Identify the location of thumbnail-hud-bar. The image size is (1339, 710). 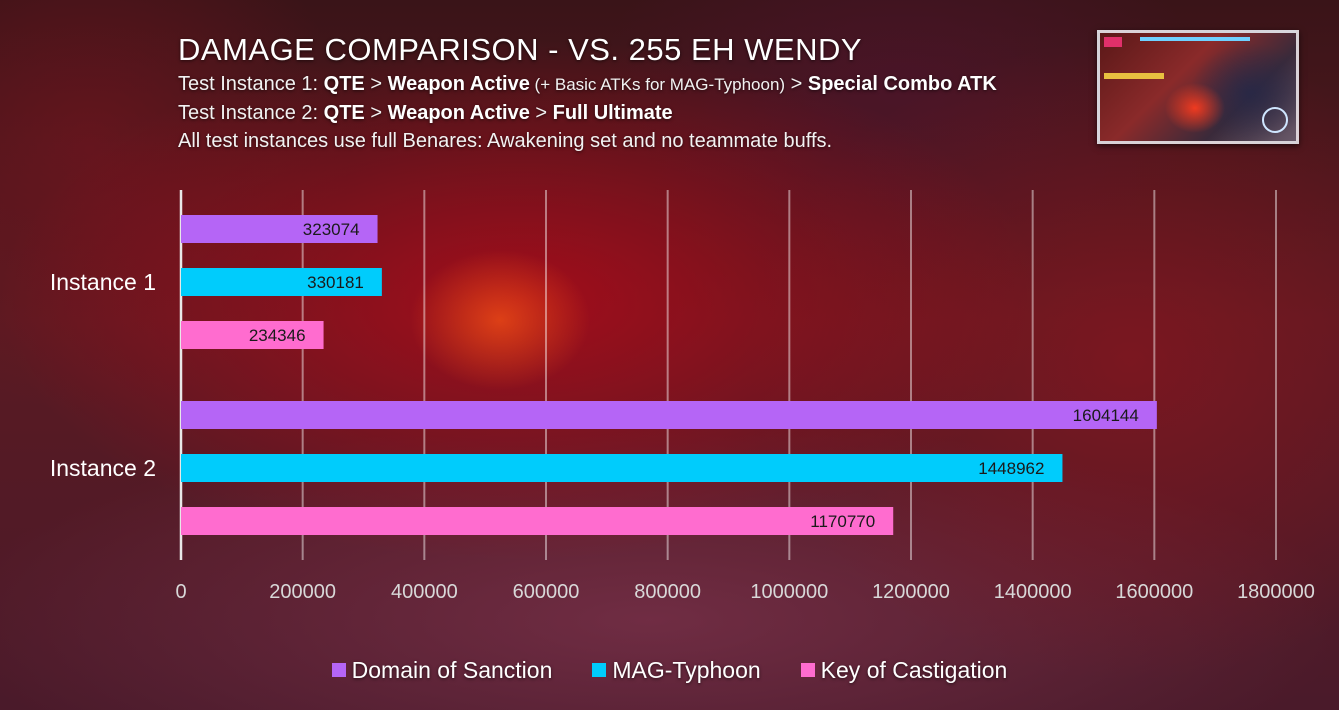
(1195, 39).